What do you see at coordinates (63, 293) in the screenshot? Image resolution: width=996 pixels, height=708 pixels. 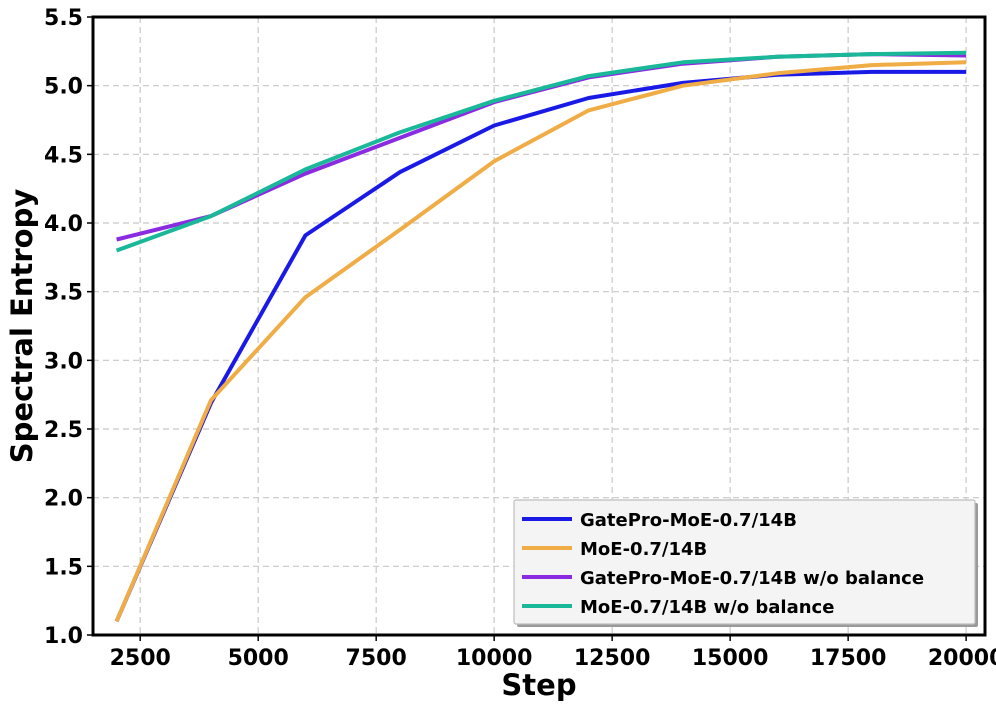 I see `y-tick-label: 3.5` at bounding box center [63, 293].